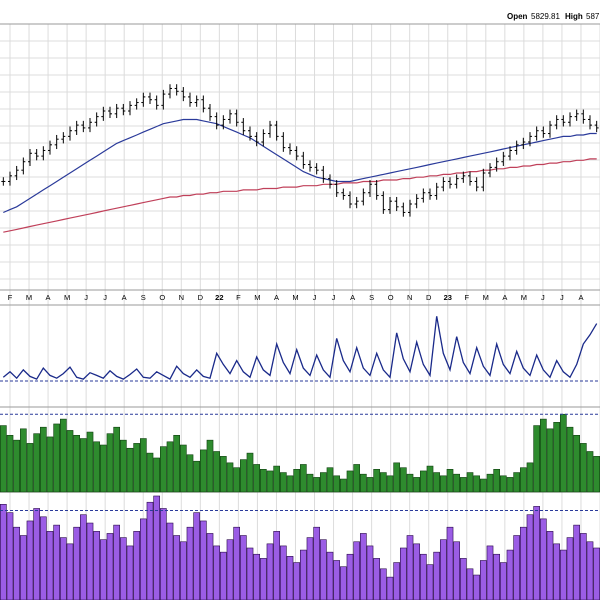  Describe the element at coordinates (296, 297) in the screenshot. I see `x-axis-labels: F M A M J J A S O N D 22 F M A M J J A S O N D 23 F M A M J J A` at that location.